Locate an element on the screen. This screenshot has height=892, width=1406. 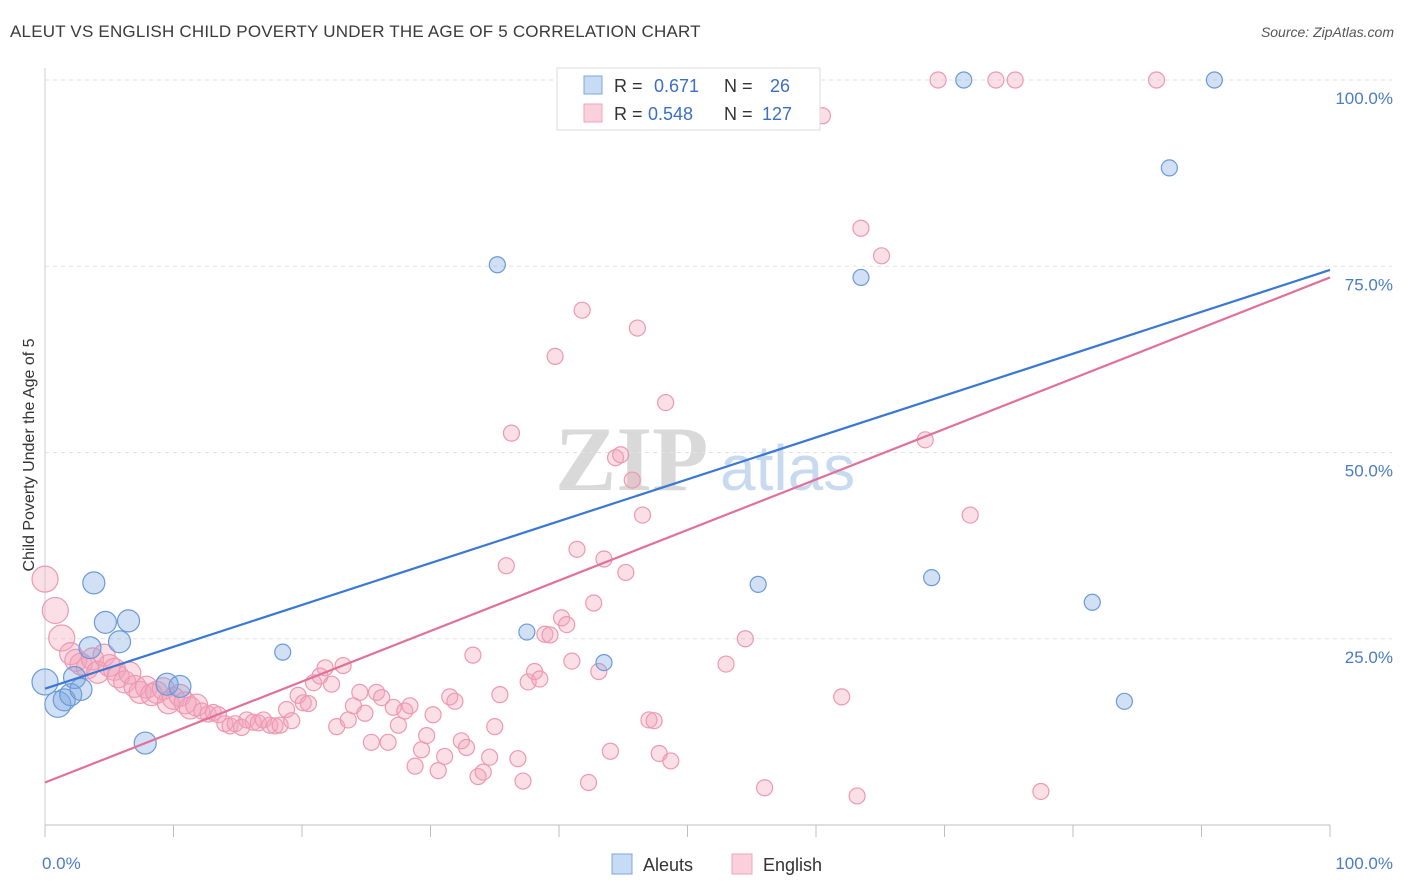
legend-english-n-value: 127 is located at coordinates (777, 114).